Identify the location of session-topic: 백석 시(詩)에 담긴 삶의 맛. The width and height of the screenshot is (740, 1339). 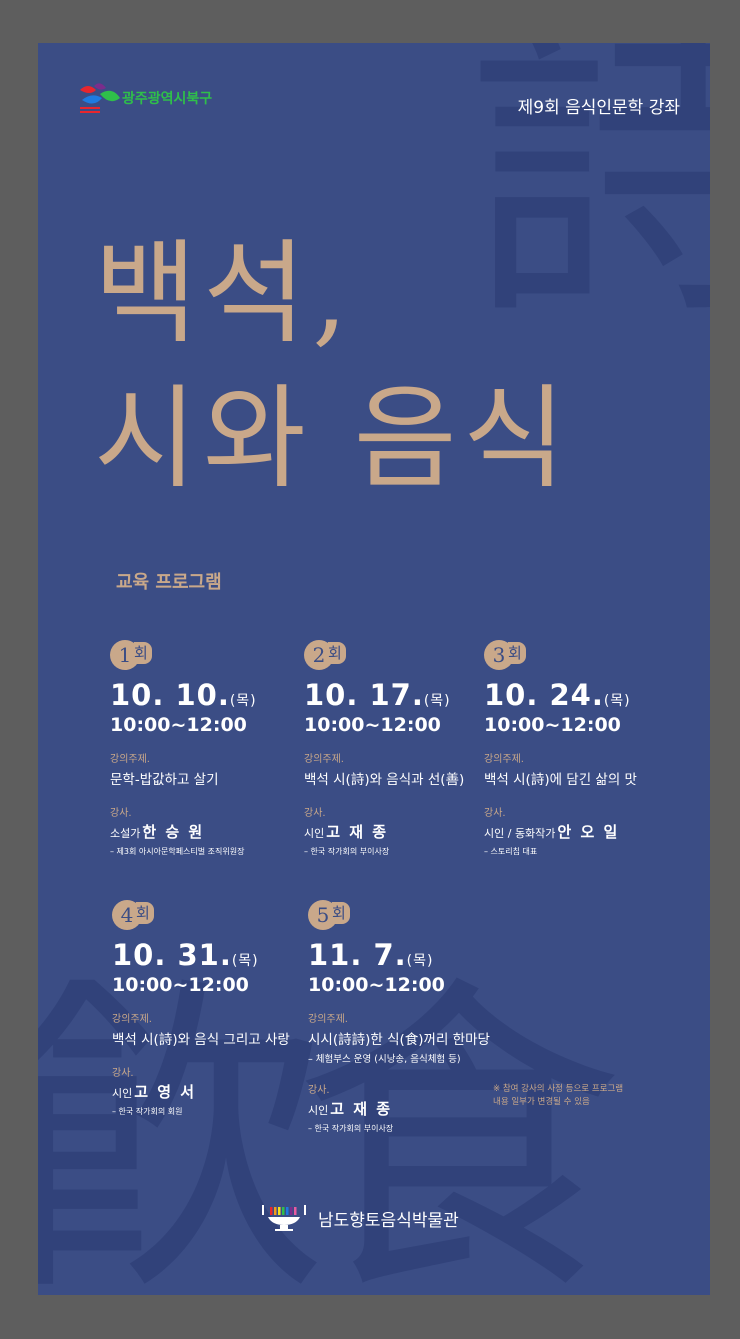
(560, 780).